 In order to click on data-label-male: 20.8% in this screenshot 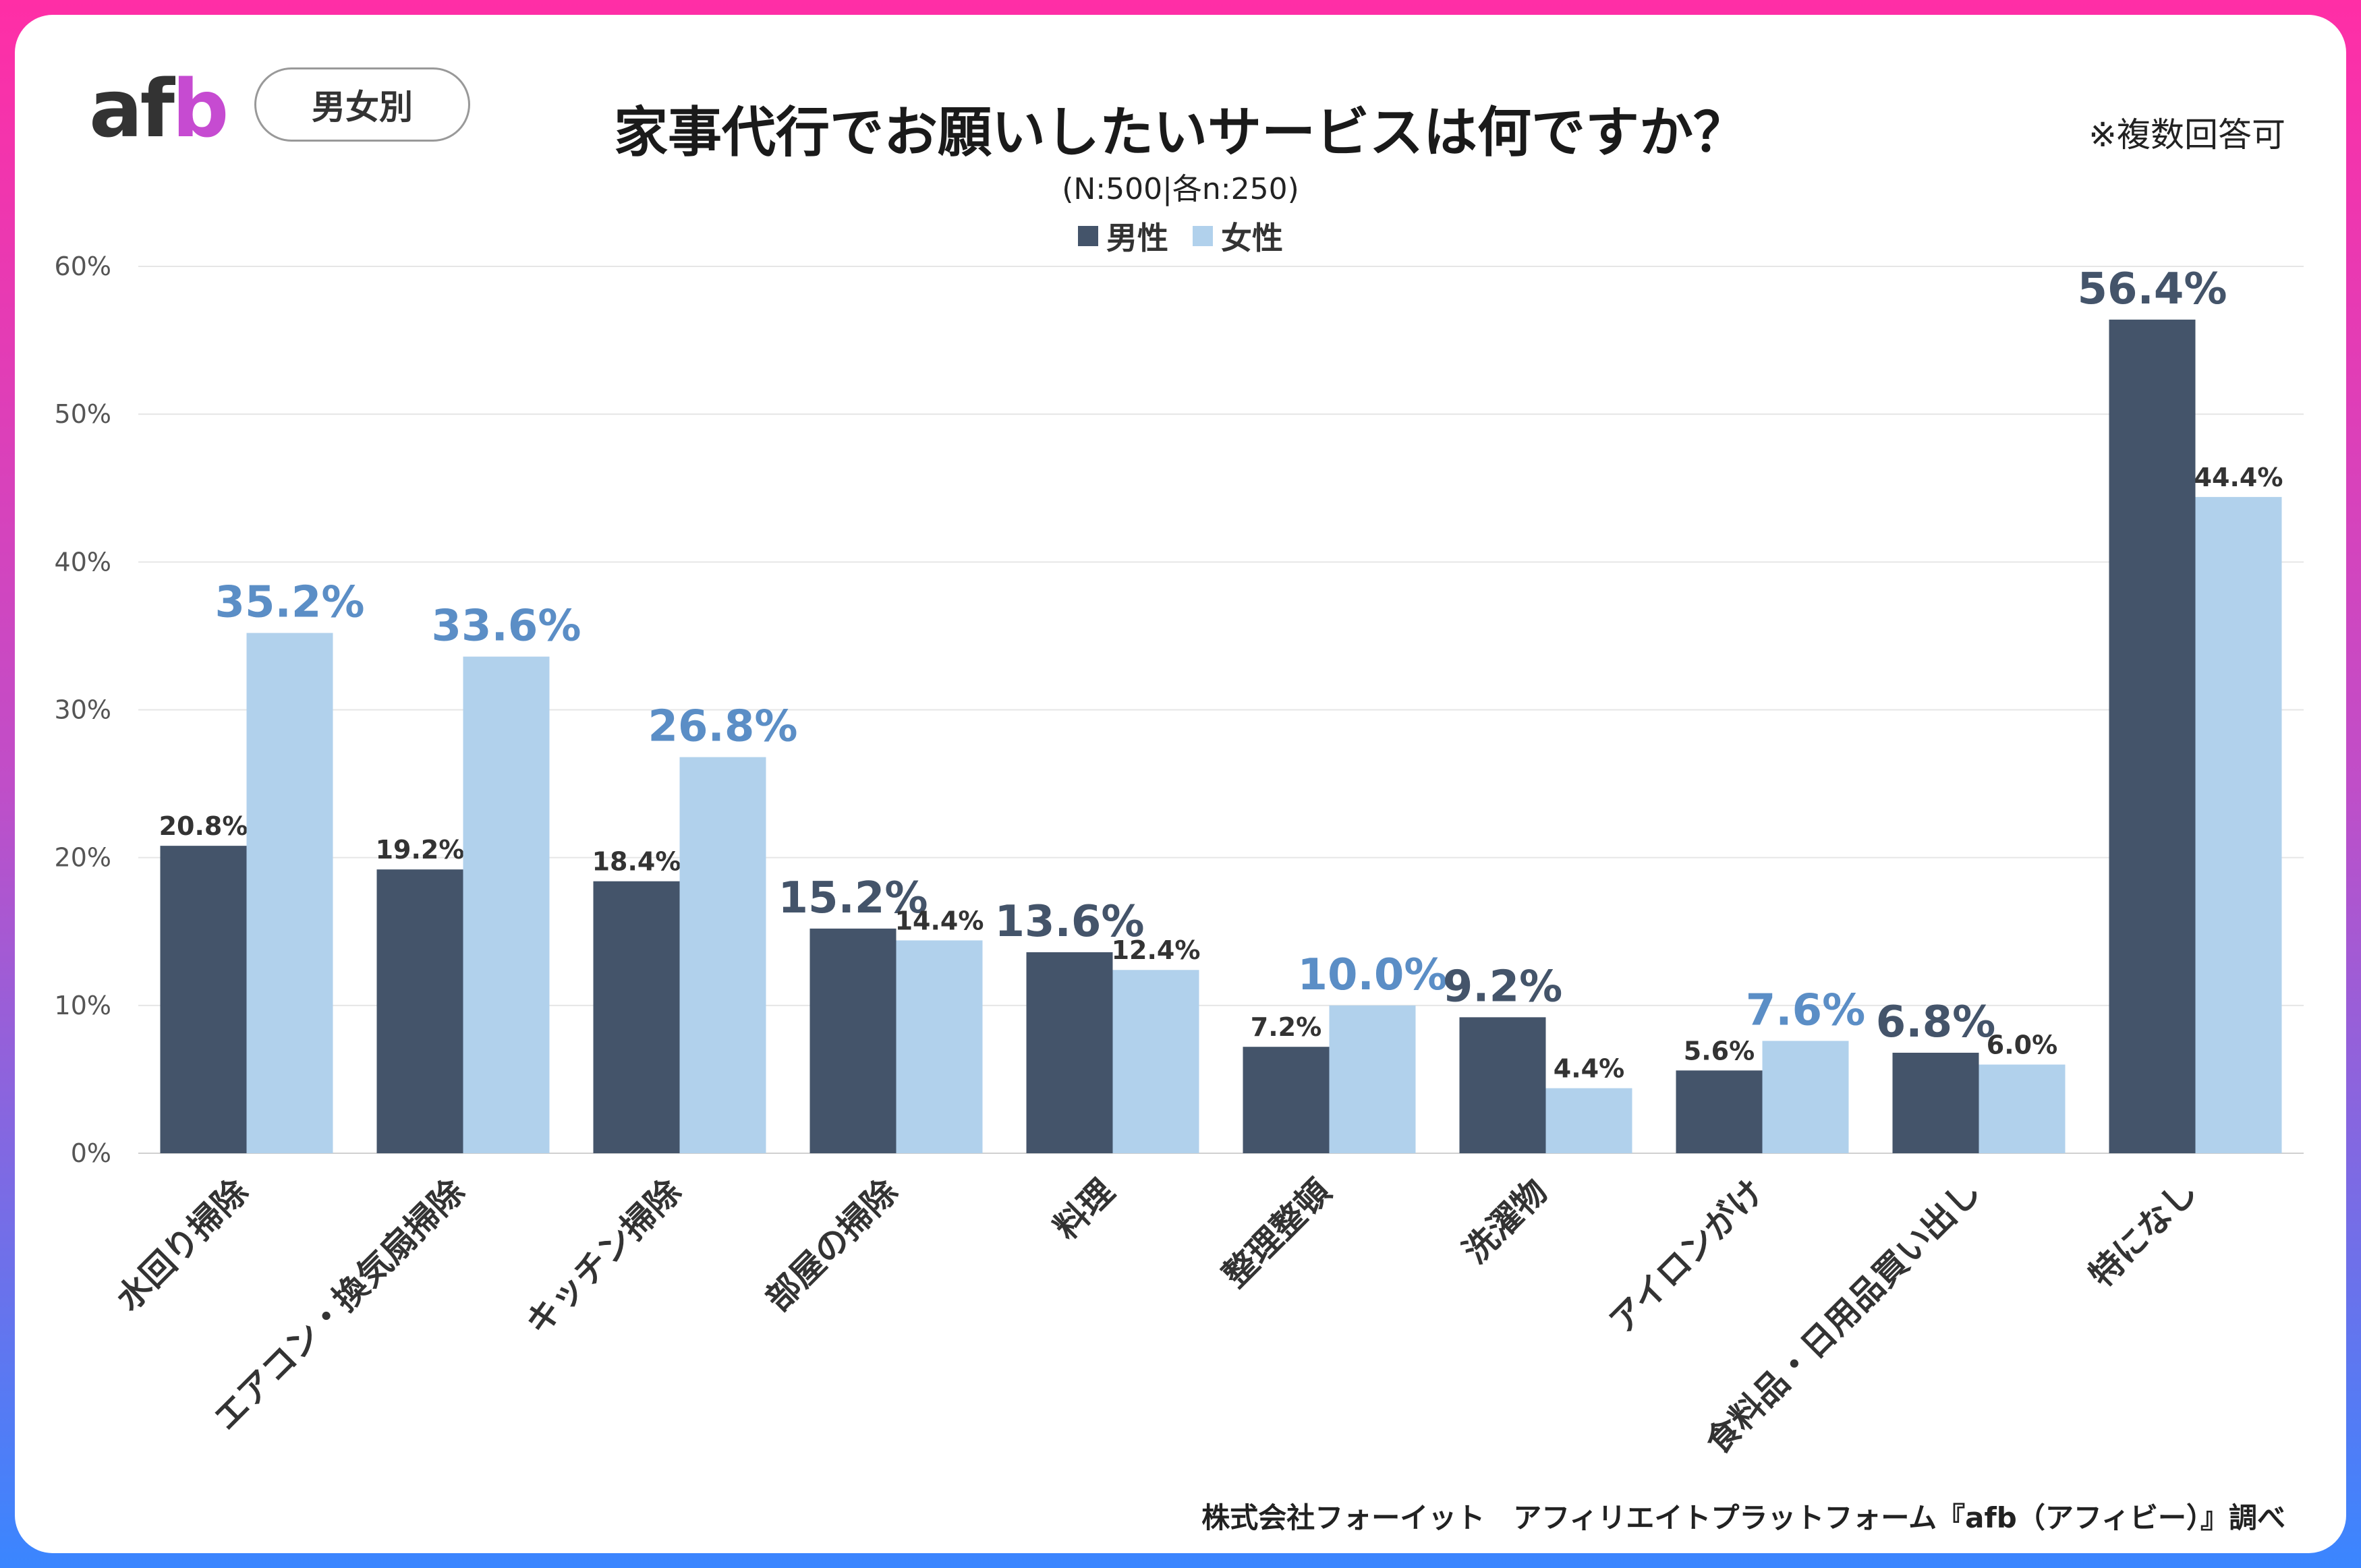, I will do `click(203, 826)`.